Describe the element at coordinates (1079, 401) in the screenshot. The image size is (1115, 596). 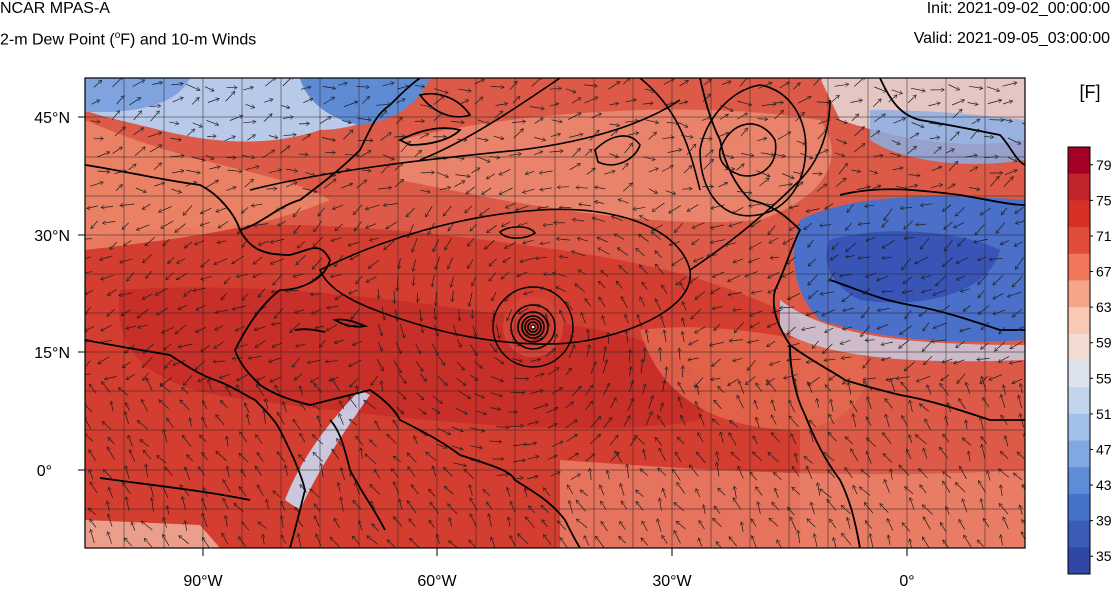
I see `colorbar-swatch` at that location.